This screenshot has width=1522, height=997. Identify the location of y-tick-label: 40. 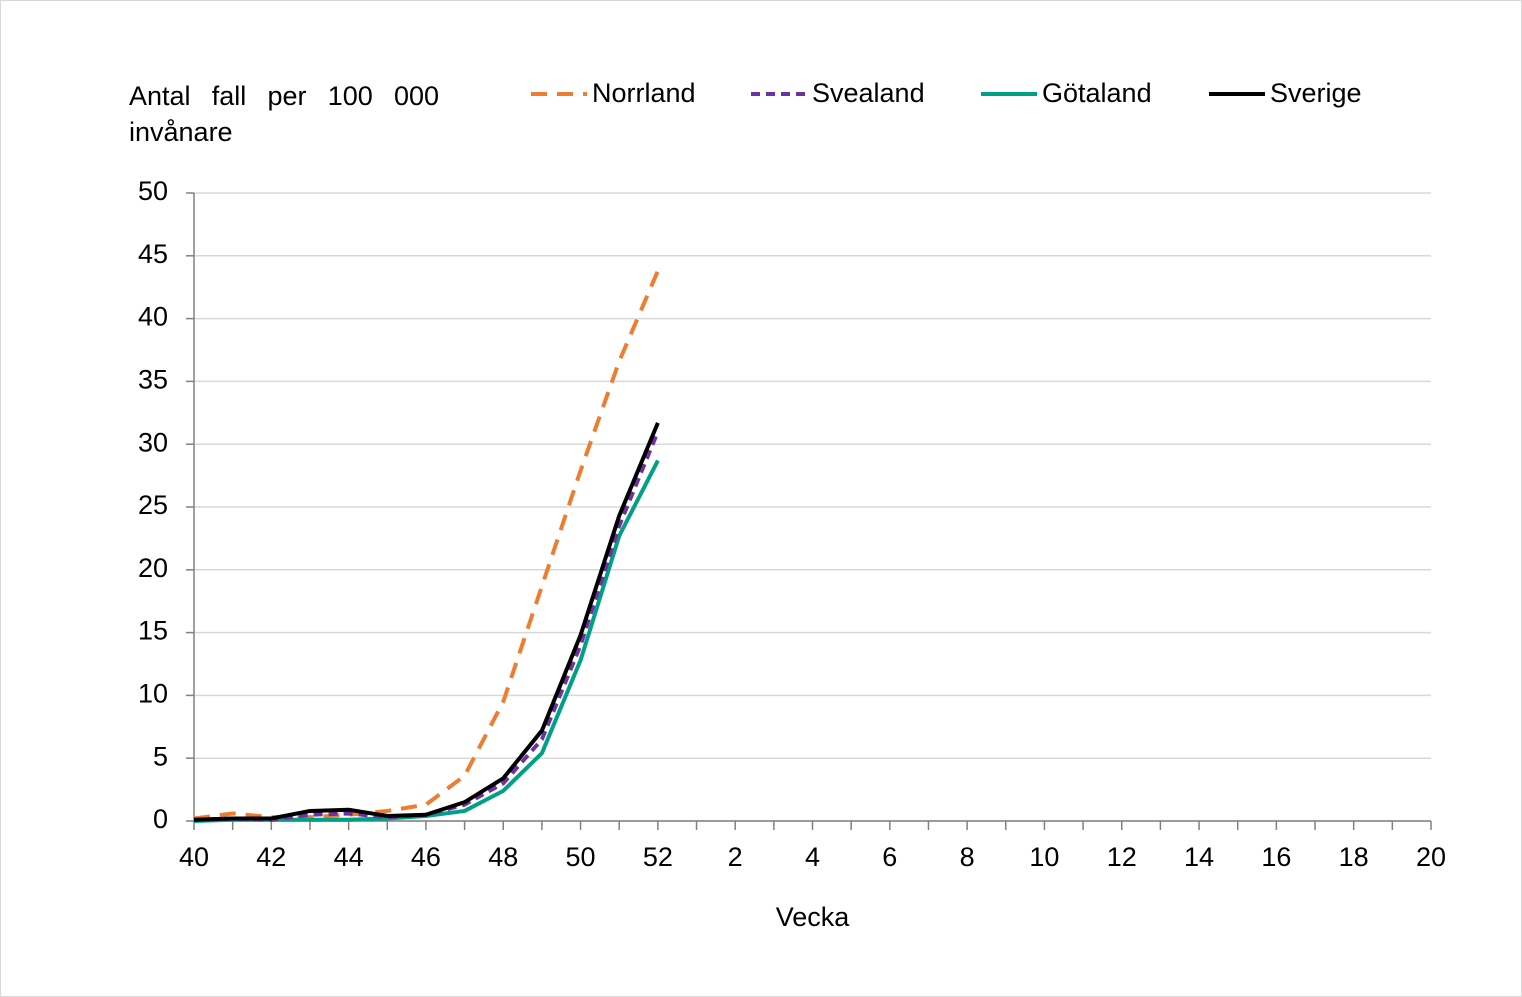
(153, 317).